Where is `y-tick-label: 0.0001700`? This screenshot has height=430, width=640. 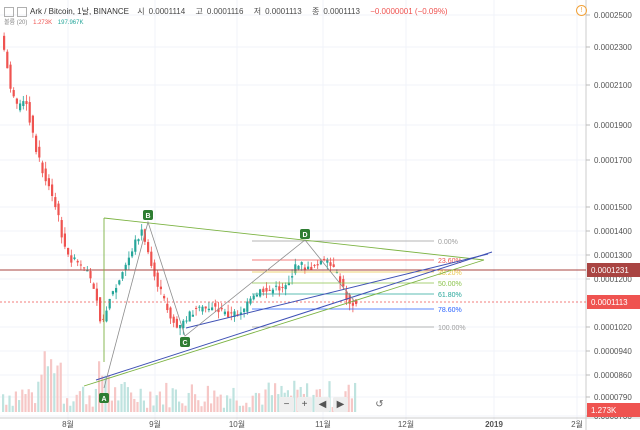 y-tick-label: 0.0001700 is located at coordinates (613, 160).